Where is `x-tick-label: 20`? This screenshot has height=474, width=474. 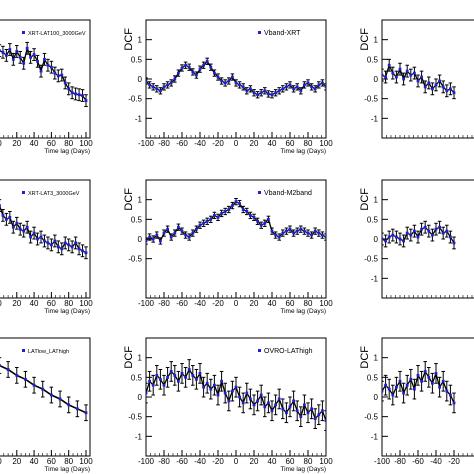
x-tick-label: 20 is located at coordinates (16, 461).